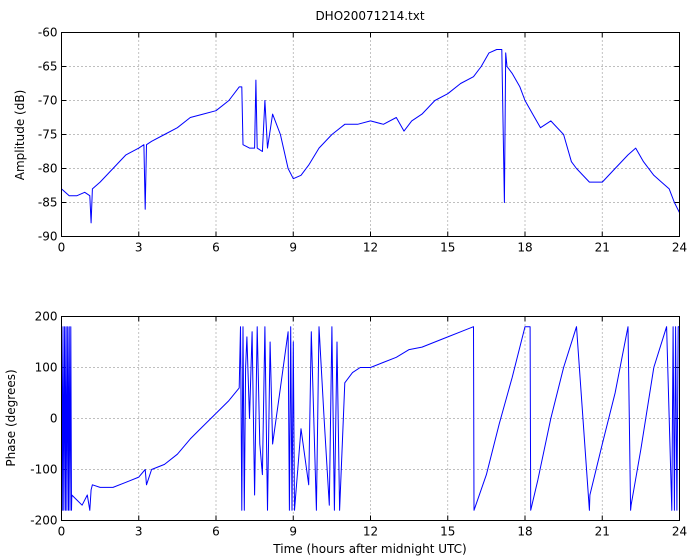 The width and height of the screenshot is (693, 560). I want to click on amplitude-y-axis-label: Amplitude (dB), so click(20, 135).